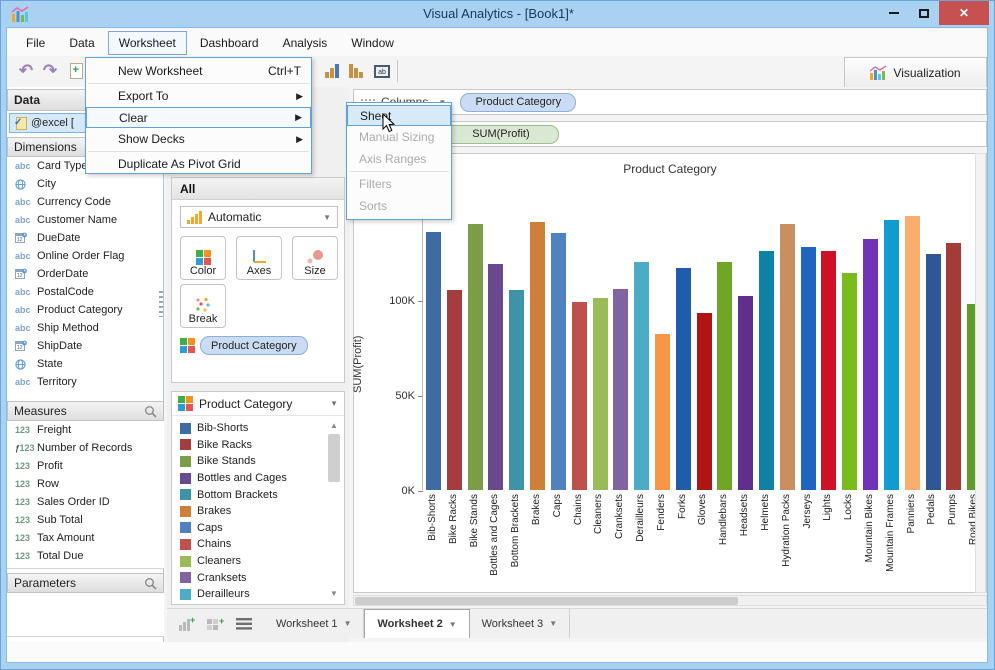 Image resolution: width=995 pixels, height=670 pixels. I want to click on rows-shelf: Rows ▼ SUM(Profit), so click(670, 134).